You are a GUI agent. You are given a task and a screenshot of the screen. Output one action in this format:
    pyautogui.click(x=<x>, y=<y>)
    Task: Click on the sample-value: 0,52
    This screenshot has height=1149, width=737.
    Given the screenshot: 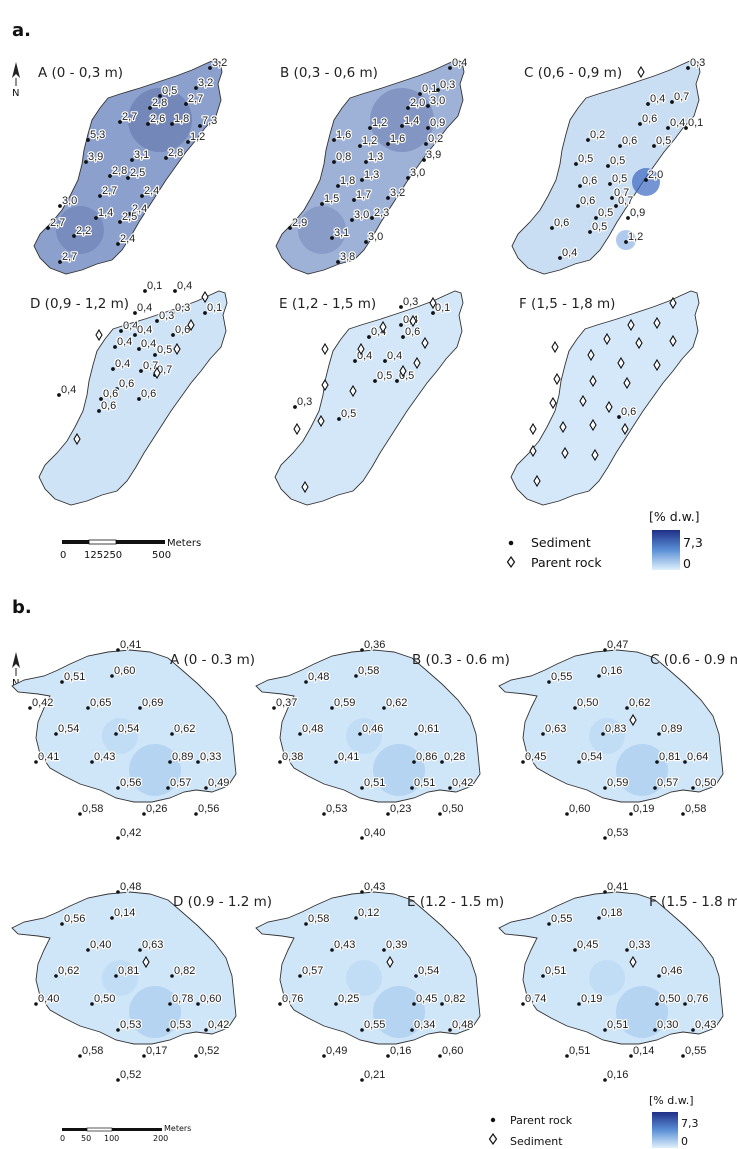 What is the action you would take?
    pyautogui.click(x=130, y=1075)
    